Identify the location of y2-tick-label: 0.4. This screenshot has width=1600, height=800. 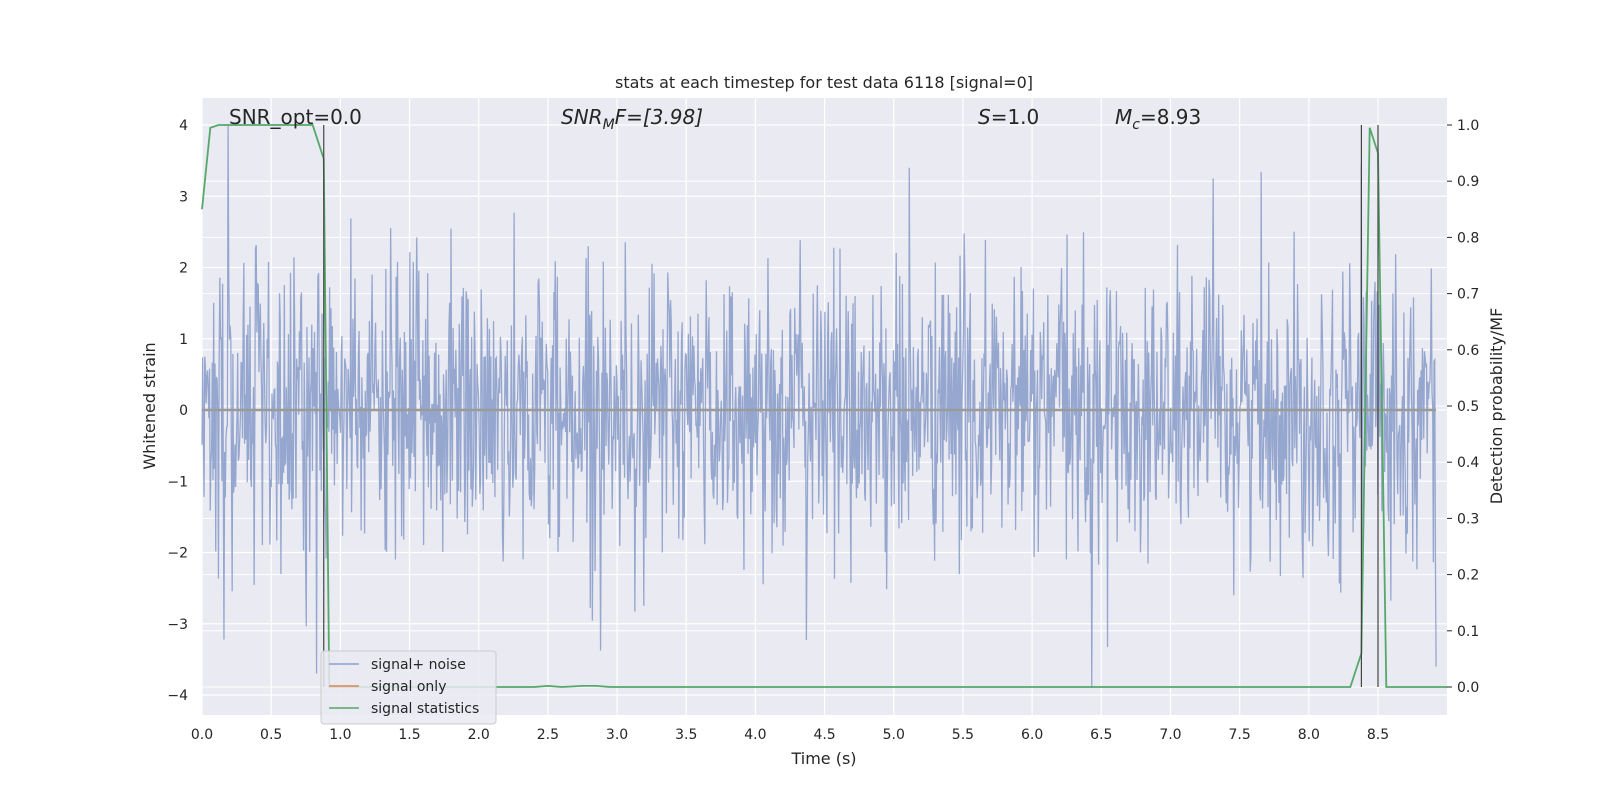
(1468, 463).